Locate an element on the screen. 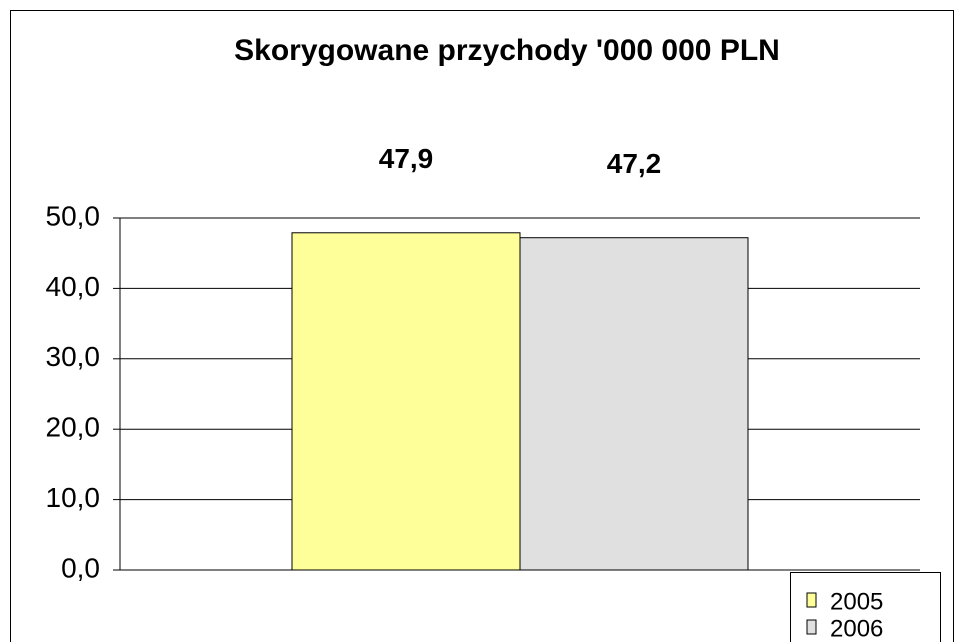 Image resolution: width=964 pixels, height=642 pixels. legend-label: 2005 is located at coordinates (856, 601).